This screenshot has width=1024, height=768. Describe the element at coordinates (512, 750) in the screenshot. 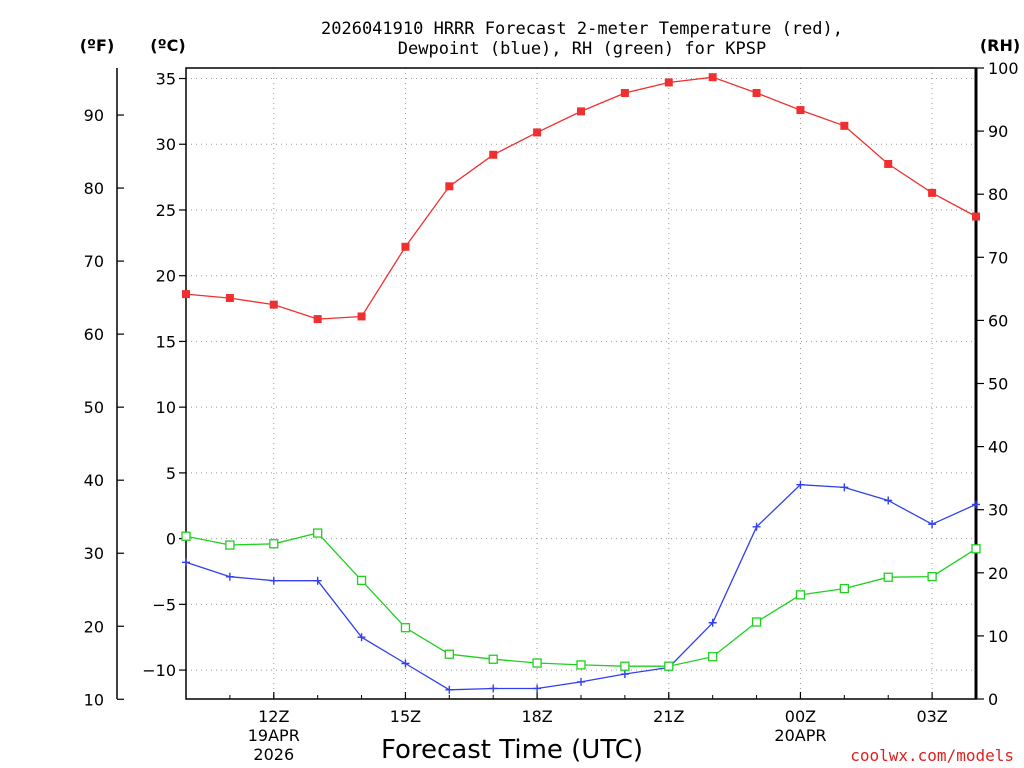

I see `x-axis-label: Forecast Time (UTC)` at that location.